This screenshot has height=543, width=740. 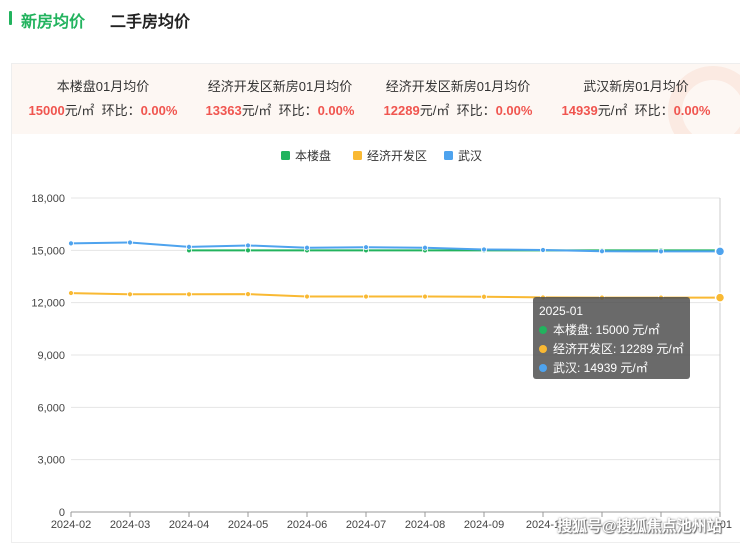 What do you see at coordinates (397, 155) in the screenshot?
I see `legend-label: 经济开发区` at bounding box center [397, 155].